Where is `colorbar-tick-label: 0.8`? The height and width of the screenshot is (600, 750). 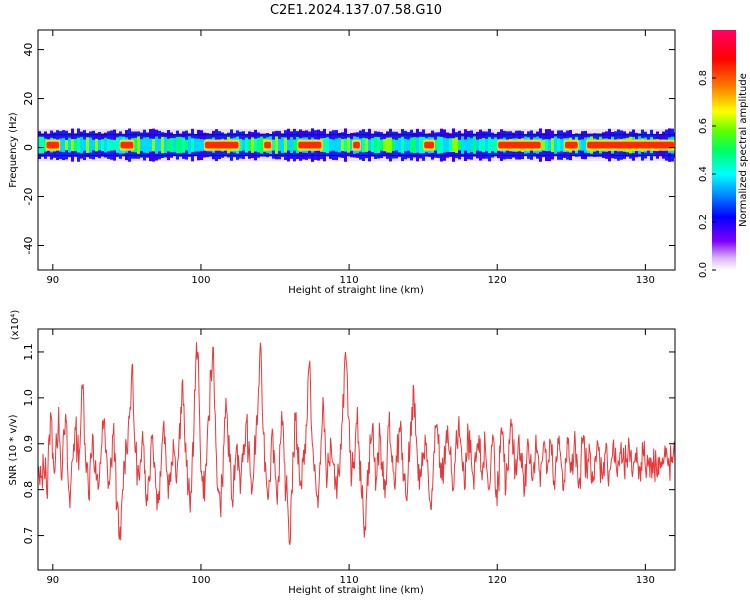
colorbar-tick-label: 0.8 is located at coordinates (703, 78).